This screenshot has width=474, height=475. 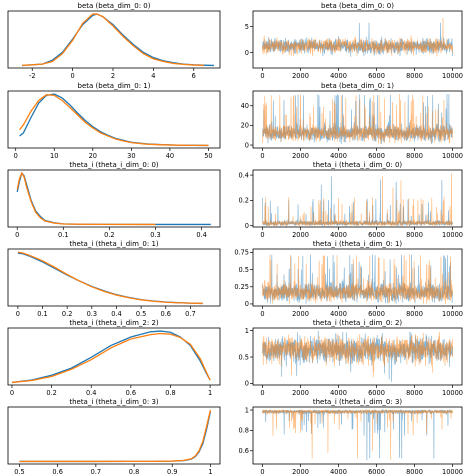 I want to click on y-tick-label: 0.2, so click(x=244, y=201).